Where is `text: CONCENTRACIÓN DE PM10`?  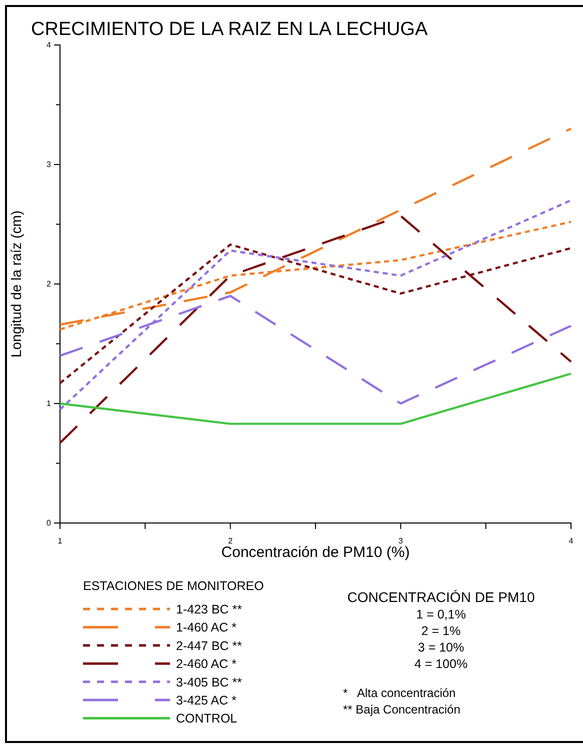 text: CONCENTRACIÓN DE PM10 is located at coordinates (441, 597).